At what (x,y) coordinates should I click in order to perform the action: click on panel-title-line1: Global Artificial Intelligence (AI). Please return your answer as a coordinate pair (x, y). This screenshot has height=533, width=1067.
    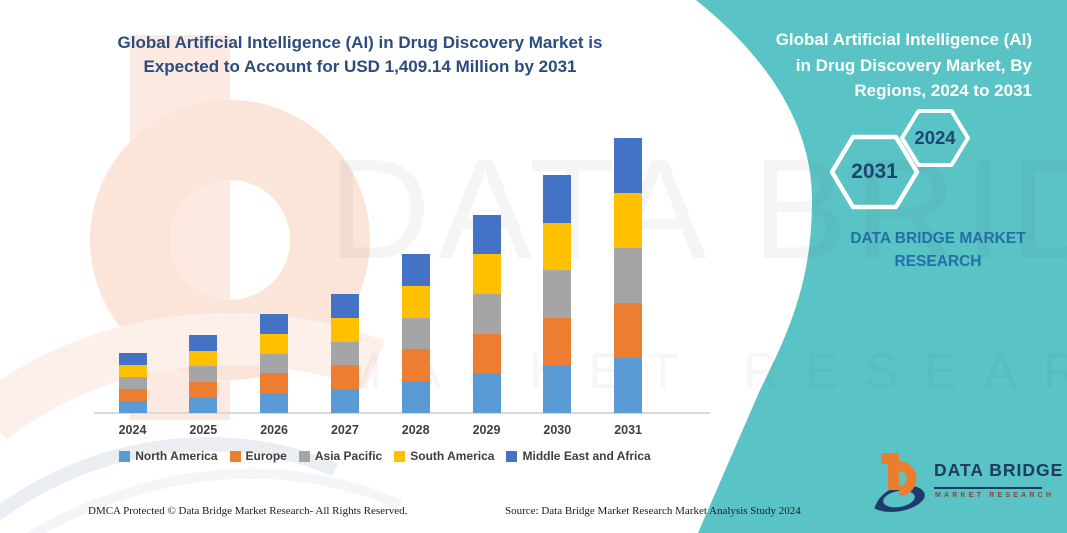
    Looking at the image, I should click on (903, 39).